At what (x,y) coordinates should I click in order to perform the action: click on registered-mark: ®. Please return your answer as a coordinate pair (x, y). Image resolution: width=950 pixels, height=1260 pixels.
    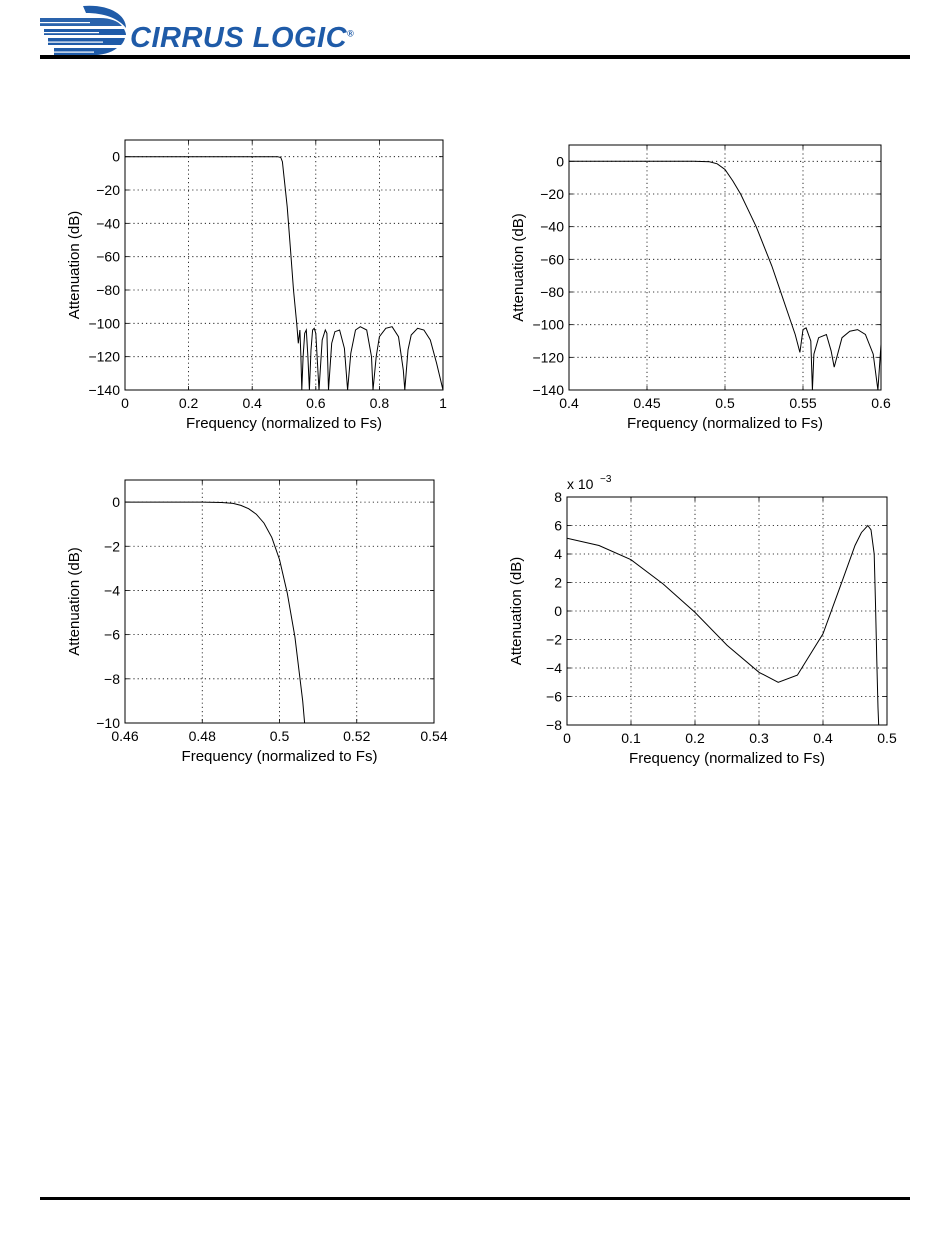
    Looking at the image, I should click on (351, 33).